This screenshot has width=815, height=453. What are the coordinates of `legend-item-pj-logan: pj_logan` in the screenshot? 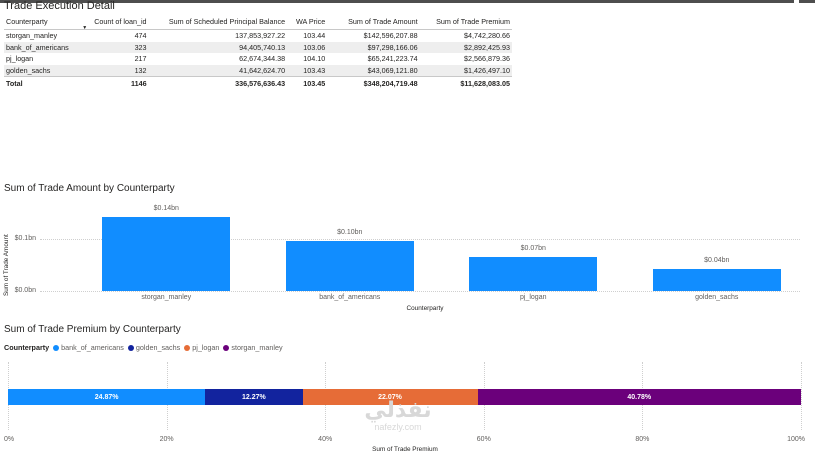 It's located at (201, 347).